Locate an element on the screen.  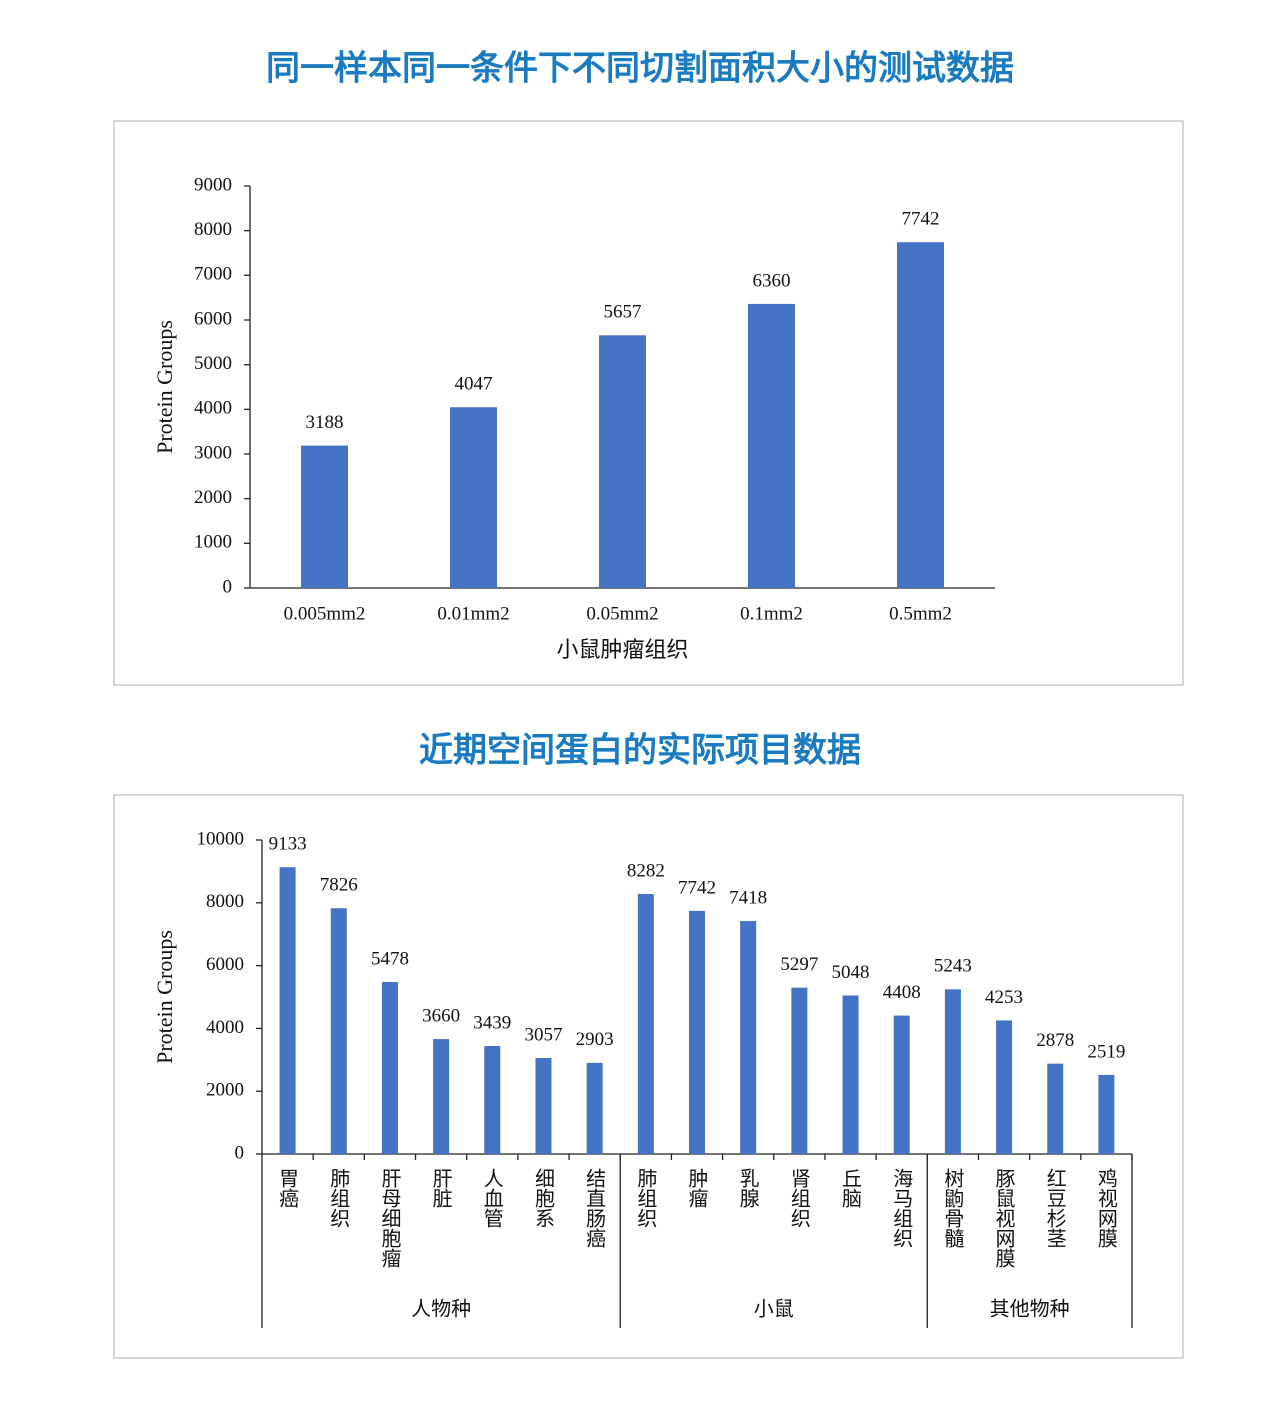
value-label: 3188 is located at coordinates (325, 422).